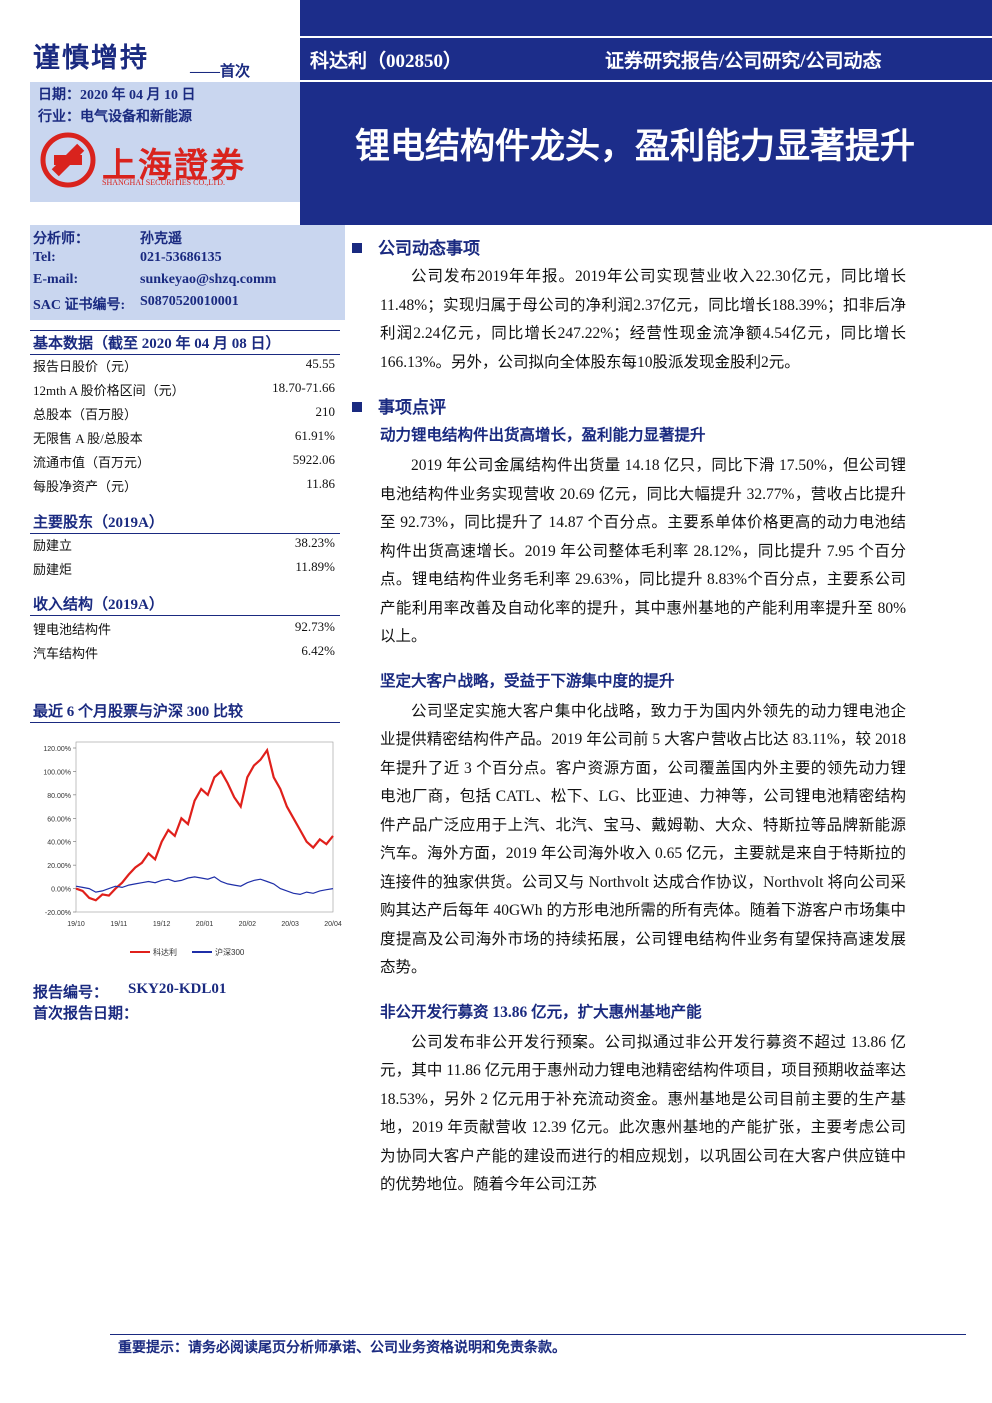 The image size is (992, 1403). Describe the element at coordinates (71, 993) in the screenshot. I see `report-number-label: 报告编号：` at that location.